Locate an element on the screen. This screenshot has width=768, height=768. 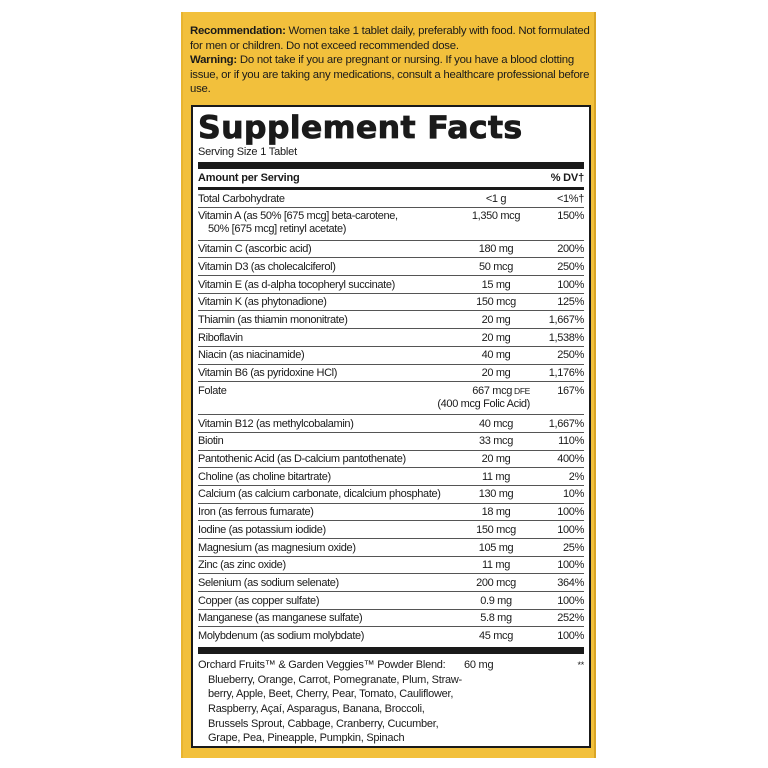
nutrient-amount: 1,350 mcg is located at coordinates (496, 224).